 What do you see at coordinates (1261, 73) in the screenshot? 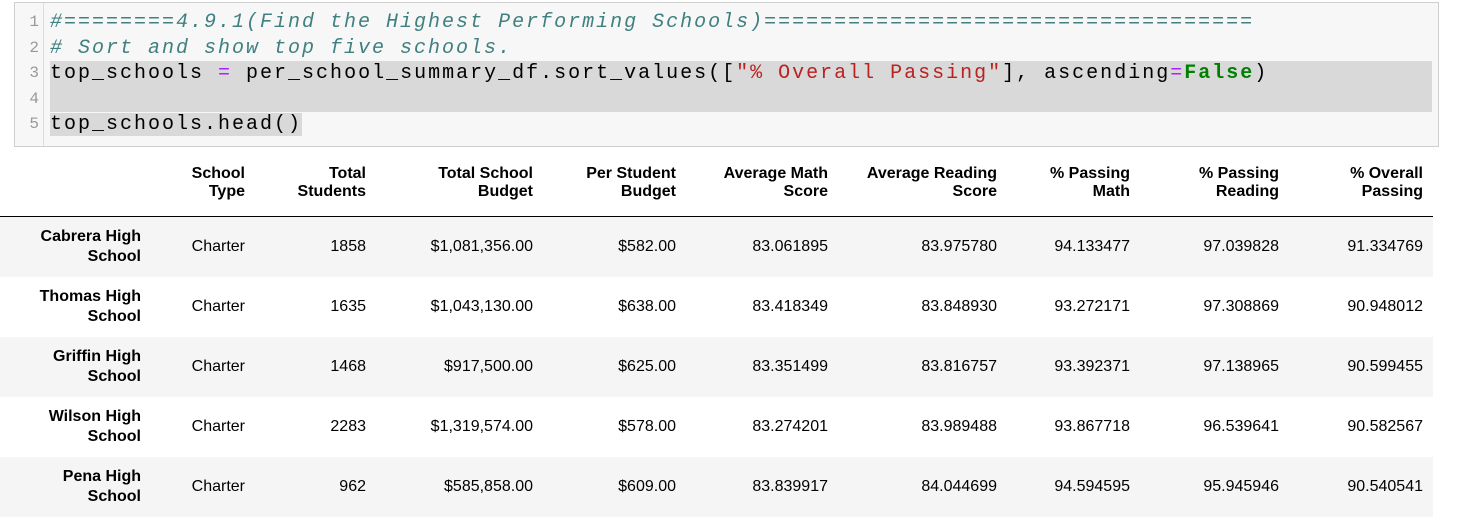
I see `code-token: )` at bounding box center [1261, 73].